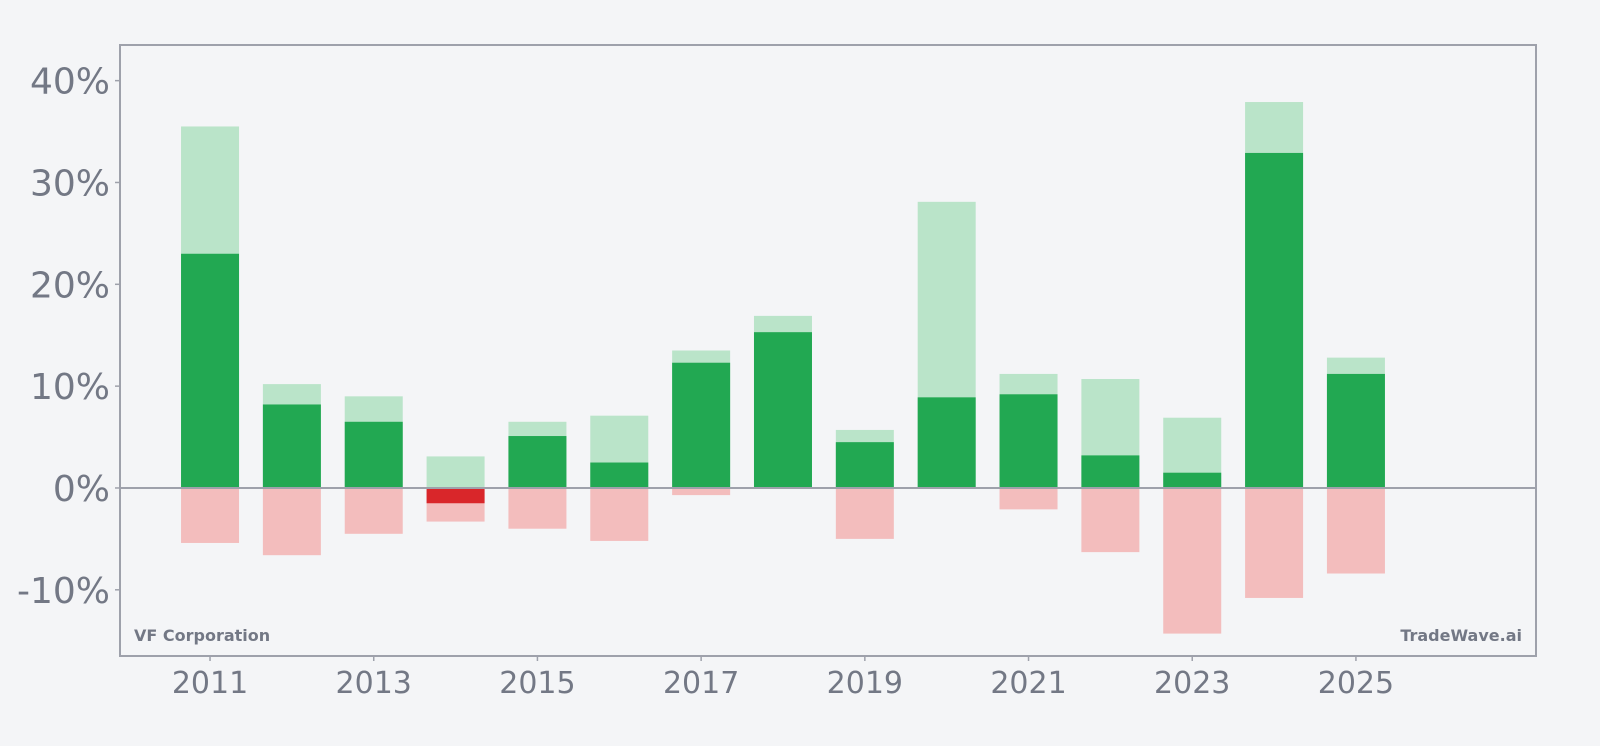 This screenshot has width=1600, height=746. I want to click on y-tick-label: 20%, so click(70, 285).